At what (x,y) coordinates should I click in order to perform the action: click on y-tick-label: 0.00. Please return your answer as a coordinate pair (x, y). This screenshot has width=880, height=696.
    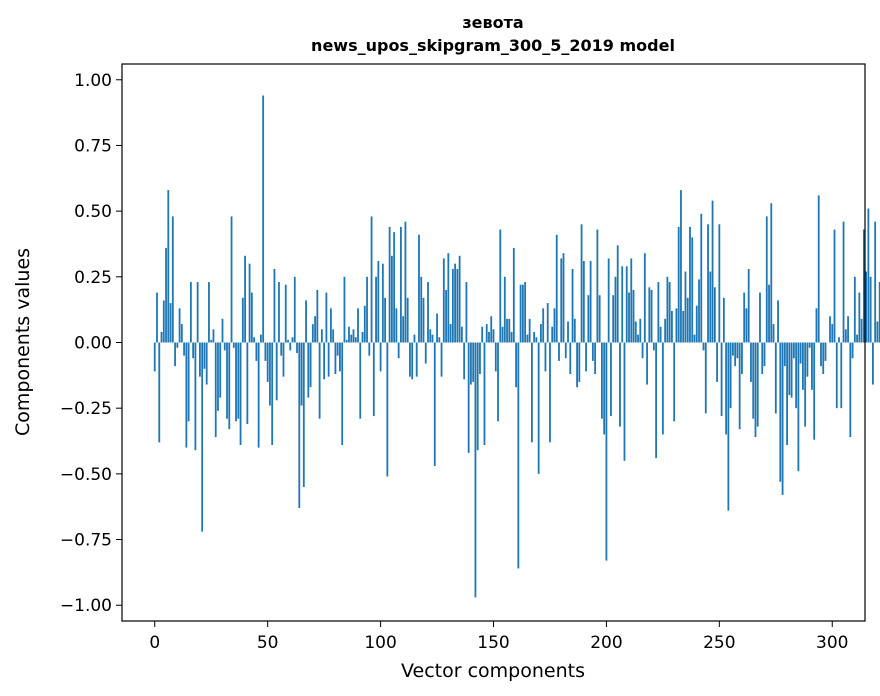
    Looking at the image, I should click on (93, 344).